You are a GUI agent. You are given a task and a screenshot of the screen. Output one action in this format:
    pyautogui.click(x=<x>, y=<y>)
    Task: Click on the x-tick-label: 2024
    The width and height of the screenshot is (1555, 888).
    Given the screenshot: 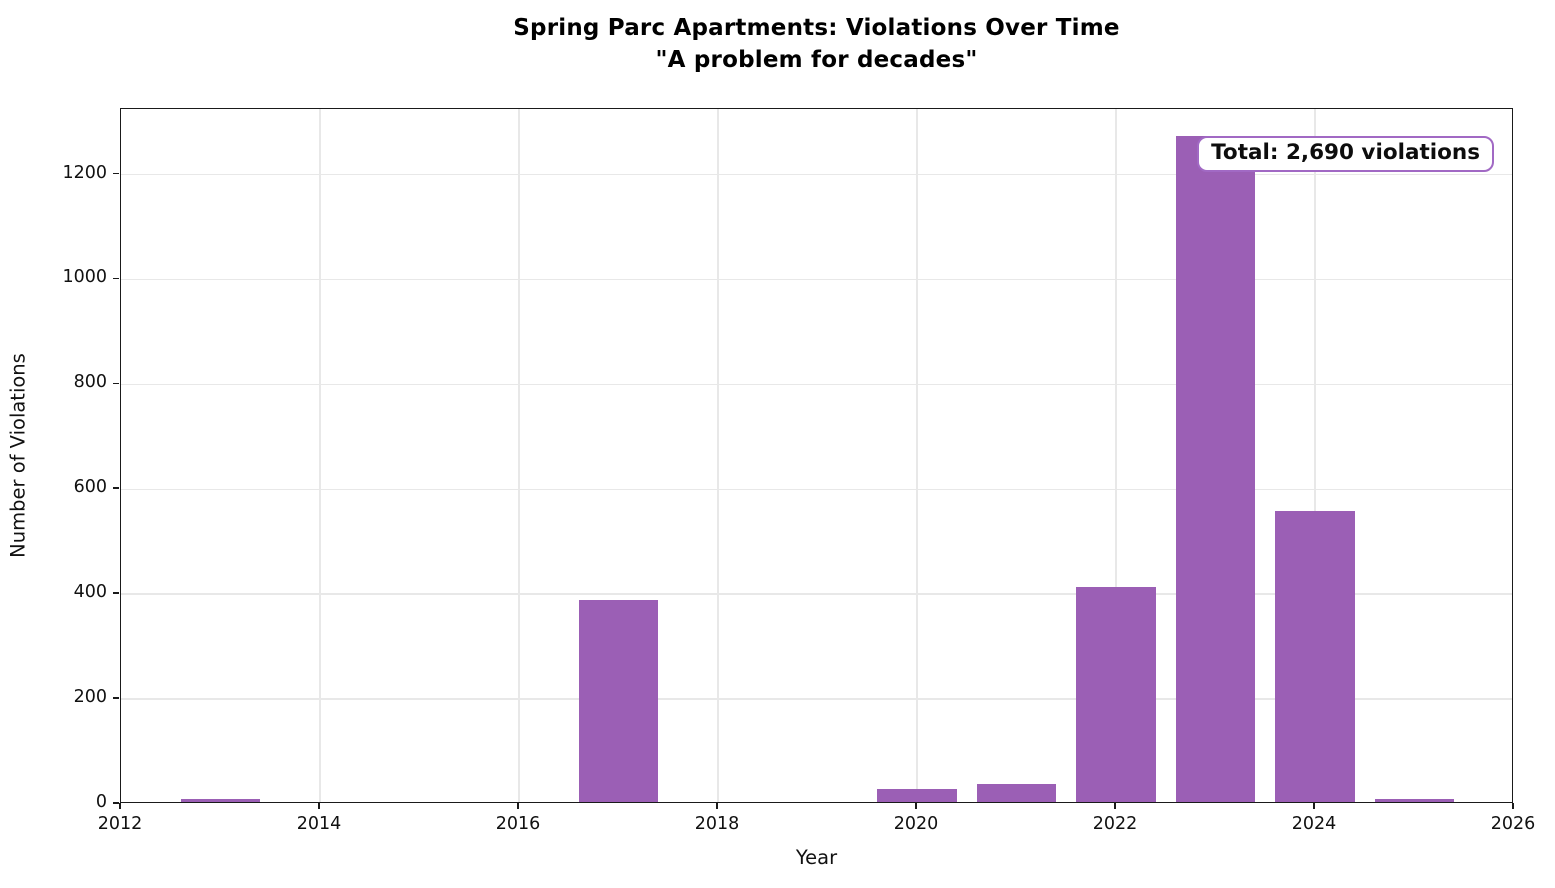 What is the action you would take?
    pyautogui.click(x=1314, y=824)
    